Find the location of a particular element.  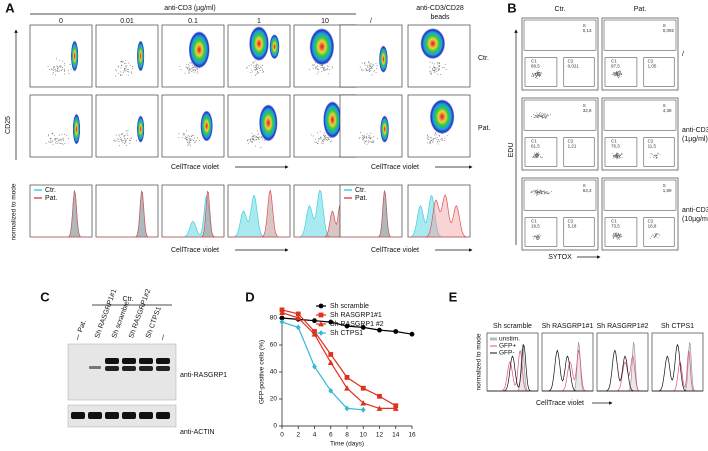

concentration-label: 0.01 is located at coordinates (127, 21).